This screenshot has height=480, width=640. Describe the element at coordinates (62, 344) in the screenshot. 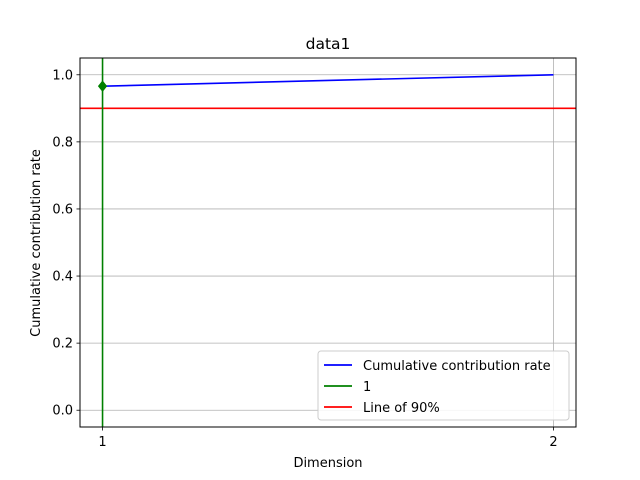

I see `y-tick-label-1: 0.2` at that location.